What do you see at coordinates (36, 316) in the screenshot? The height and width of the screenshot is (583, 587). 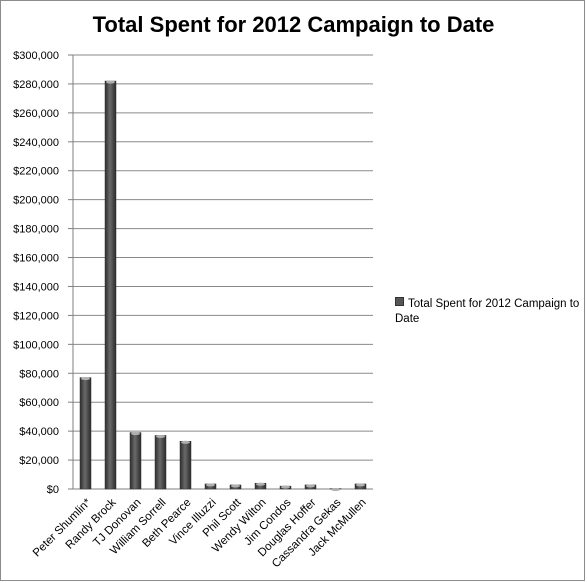 I see `y-tick-label: $120,000` at bounding box center [36, 316].